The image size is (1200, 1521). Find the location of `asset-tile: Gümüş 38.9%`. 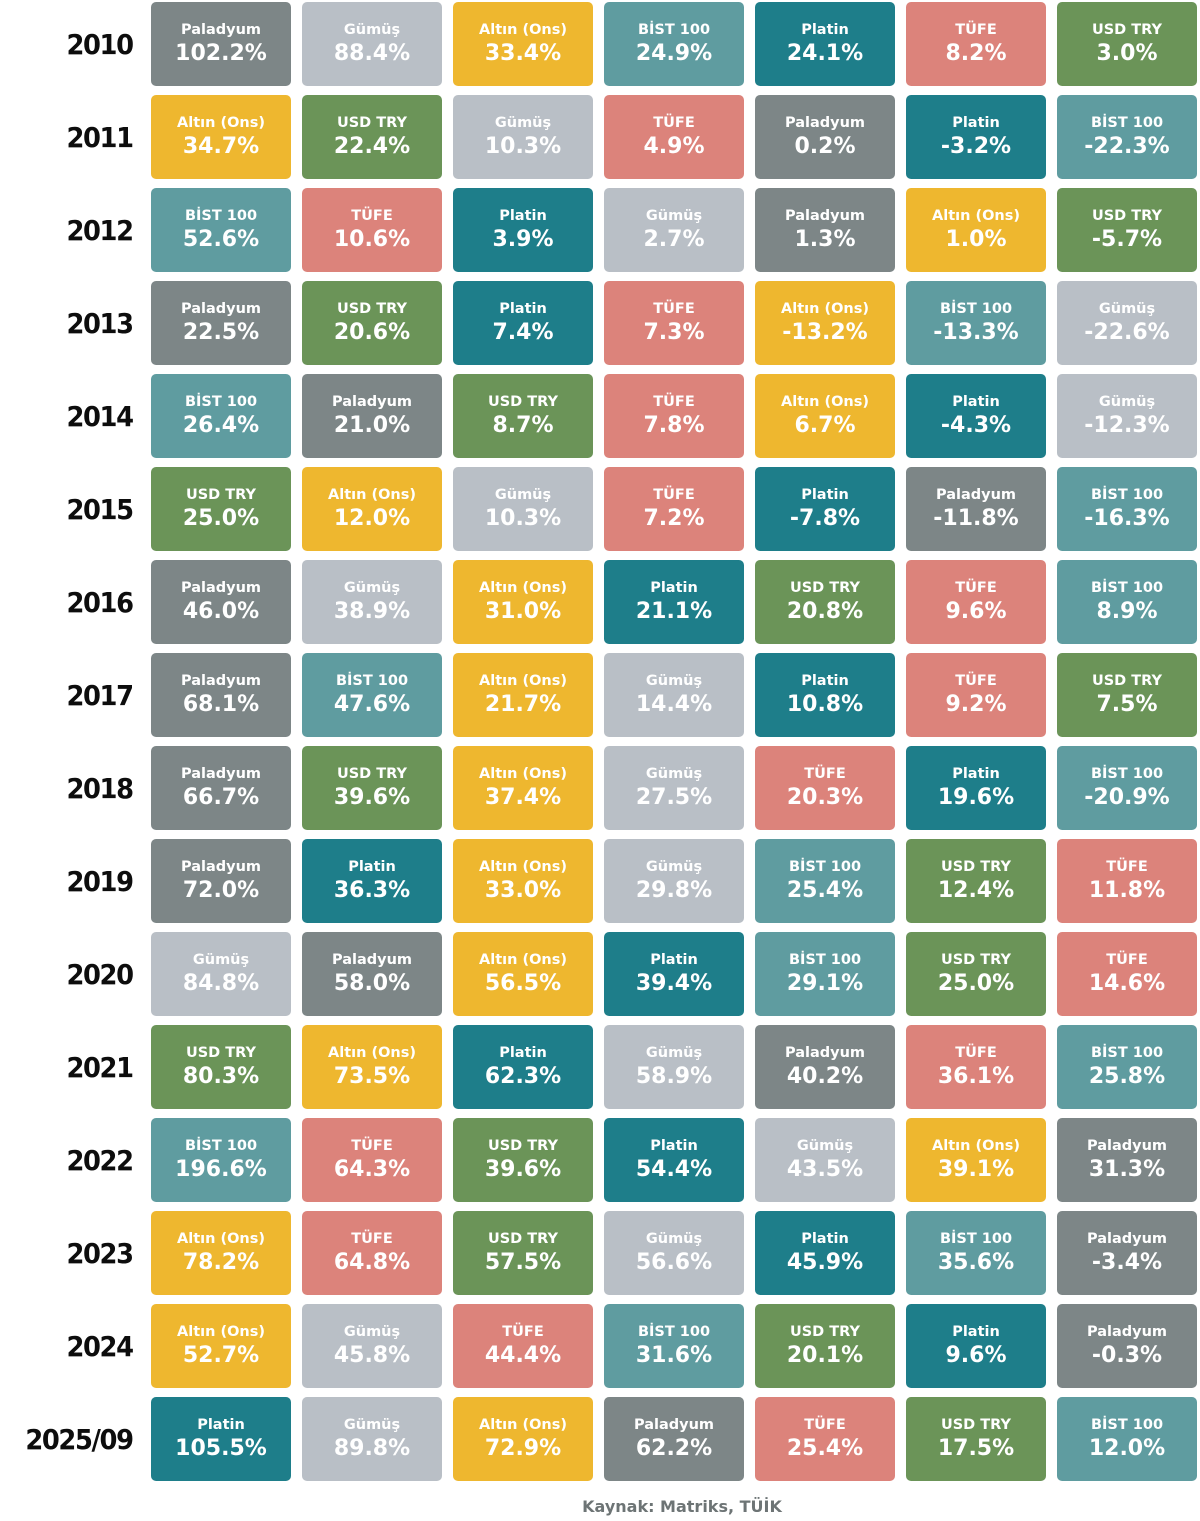

asset-tile: Gümüş 38.9% is located at coordinates (372, 602).